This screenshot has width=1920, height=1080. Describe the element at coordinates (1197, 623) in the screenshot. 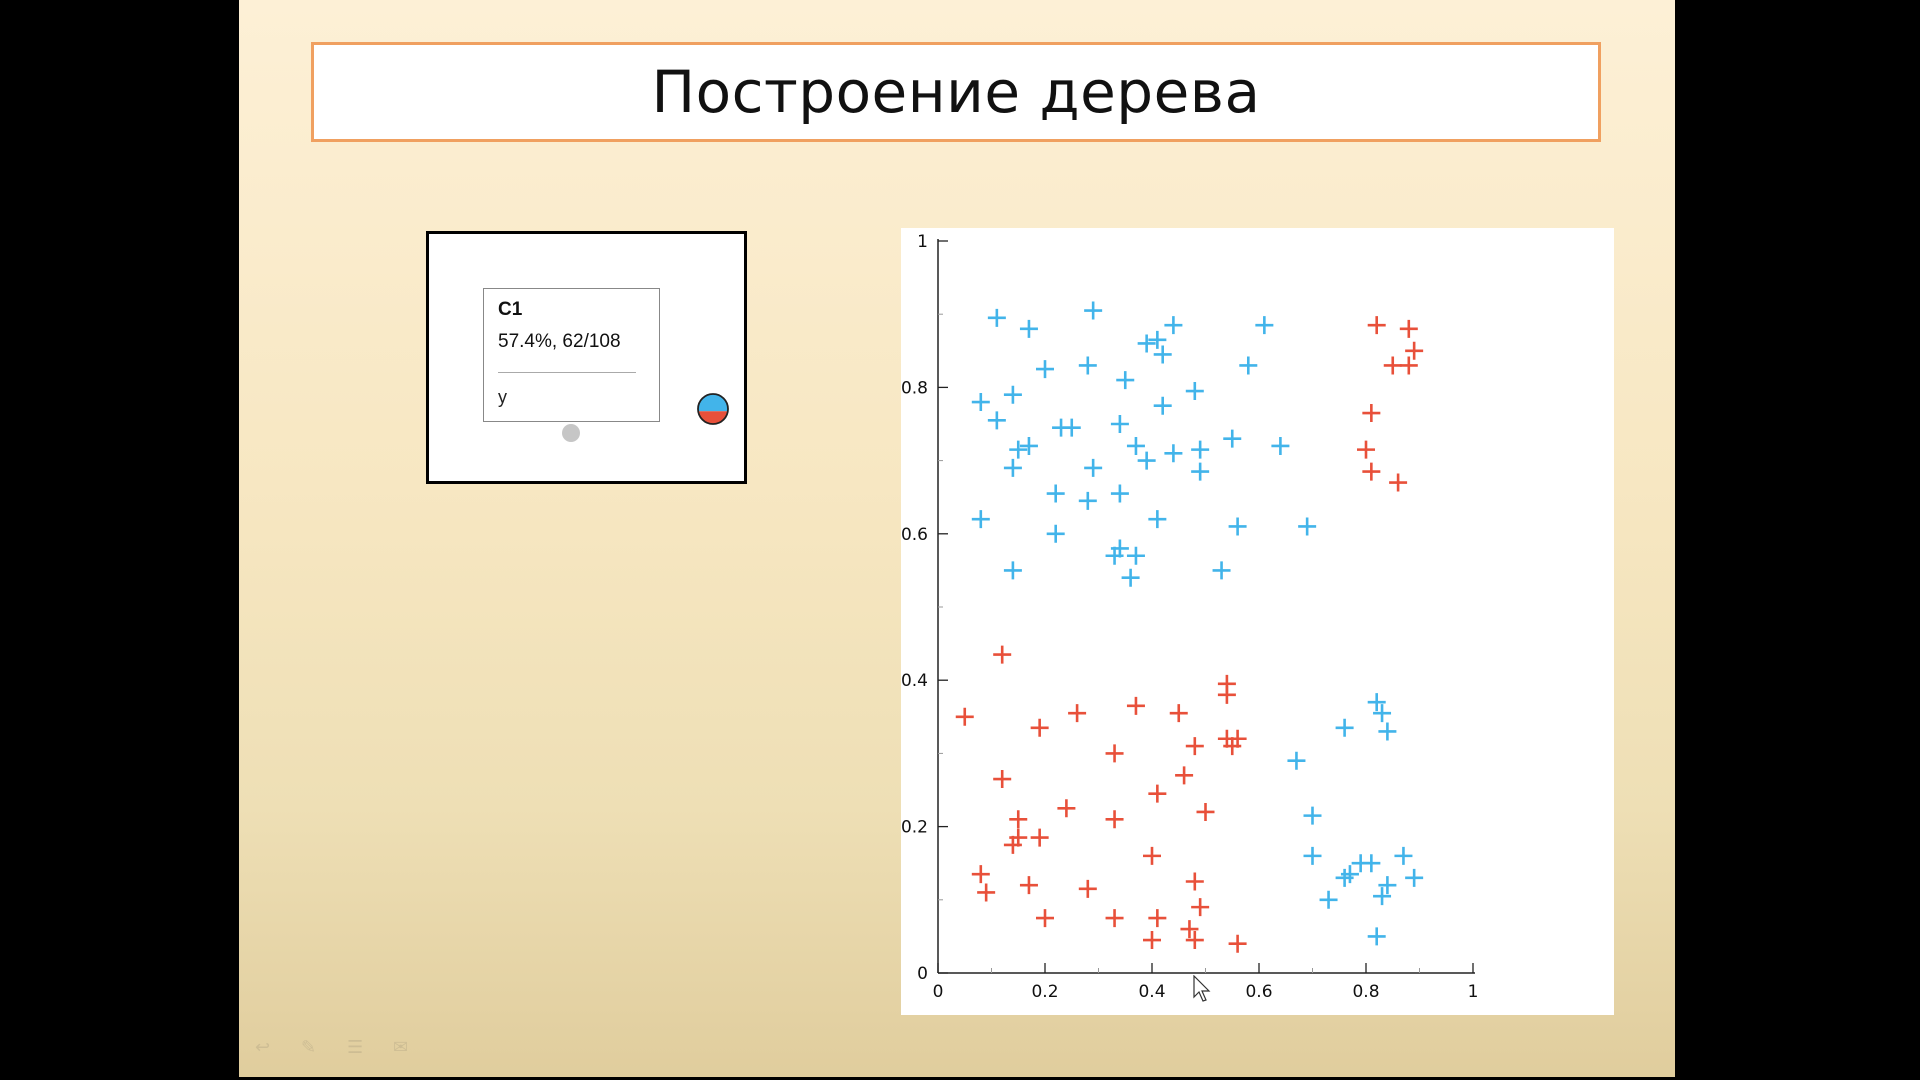

I see `blue-points` at that location.